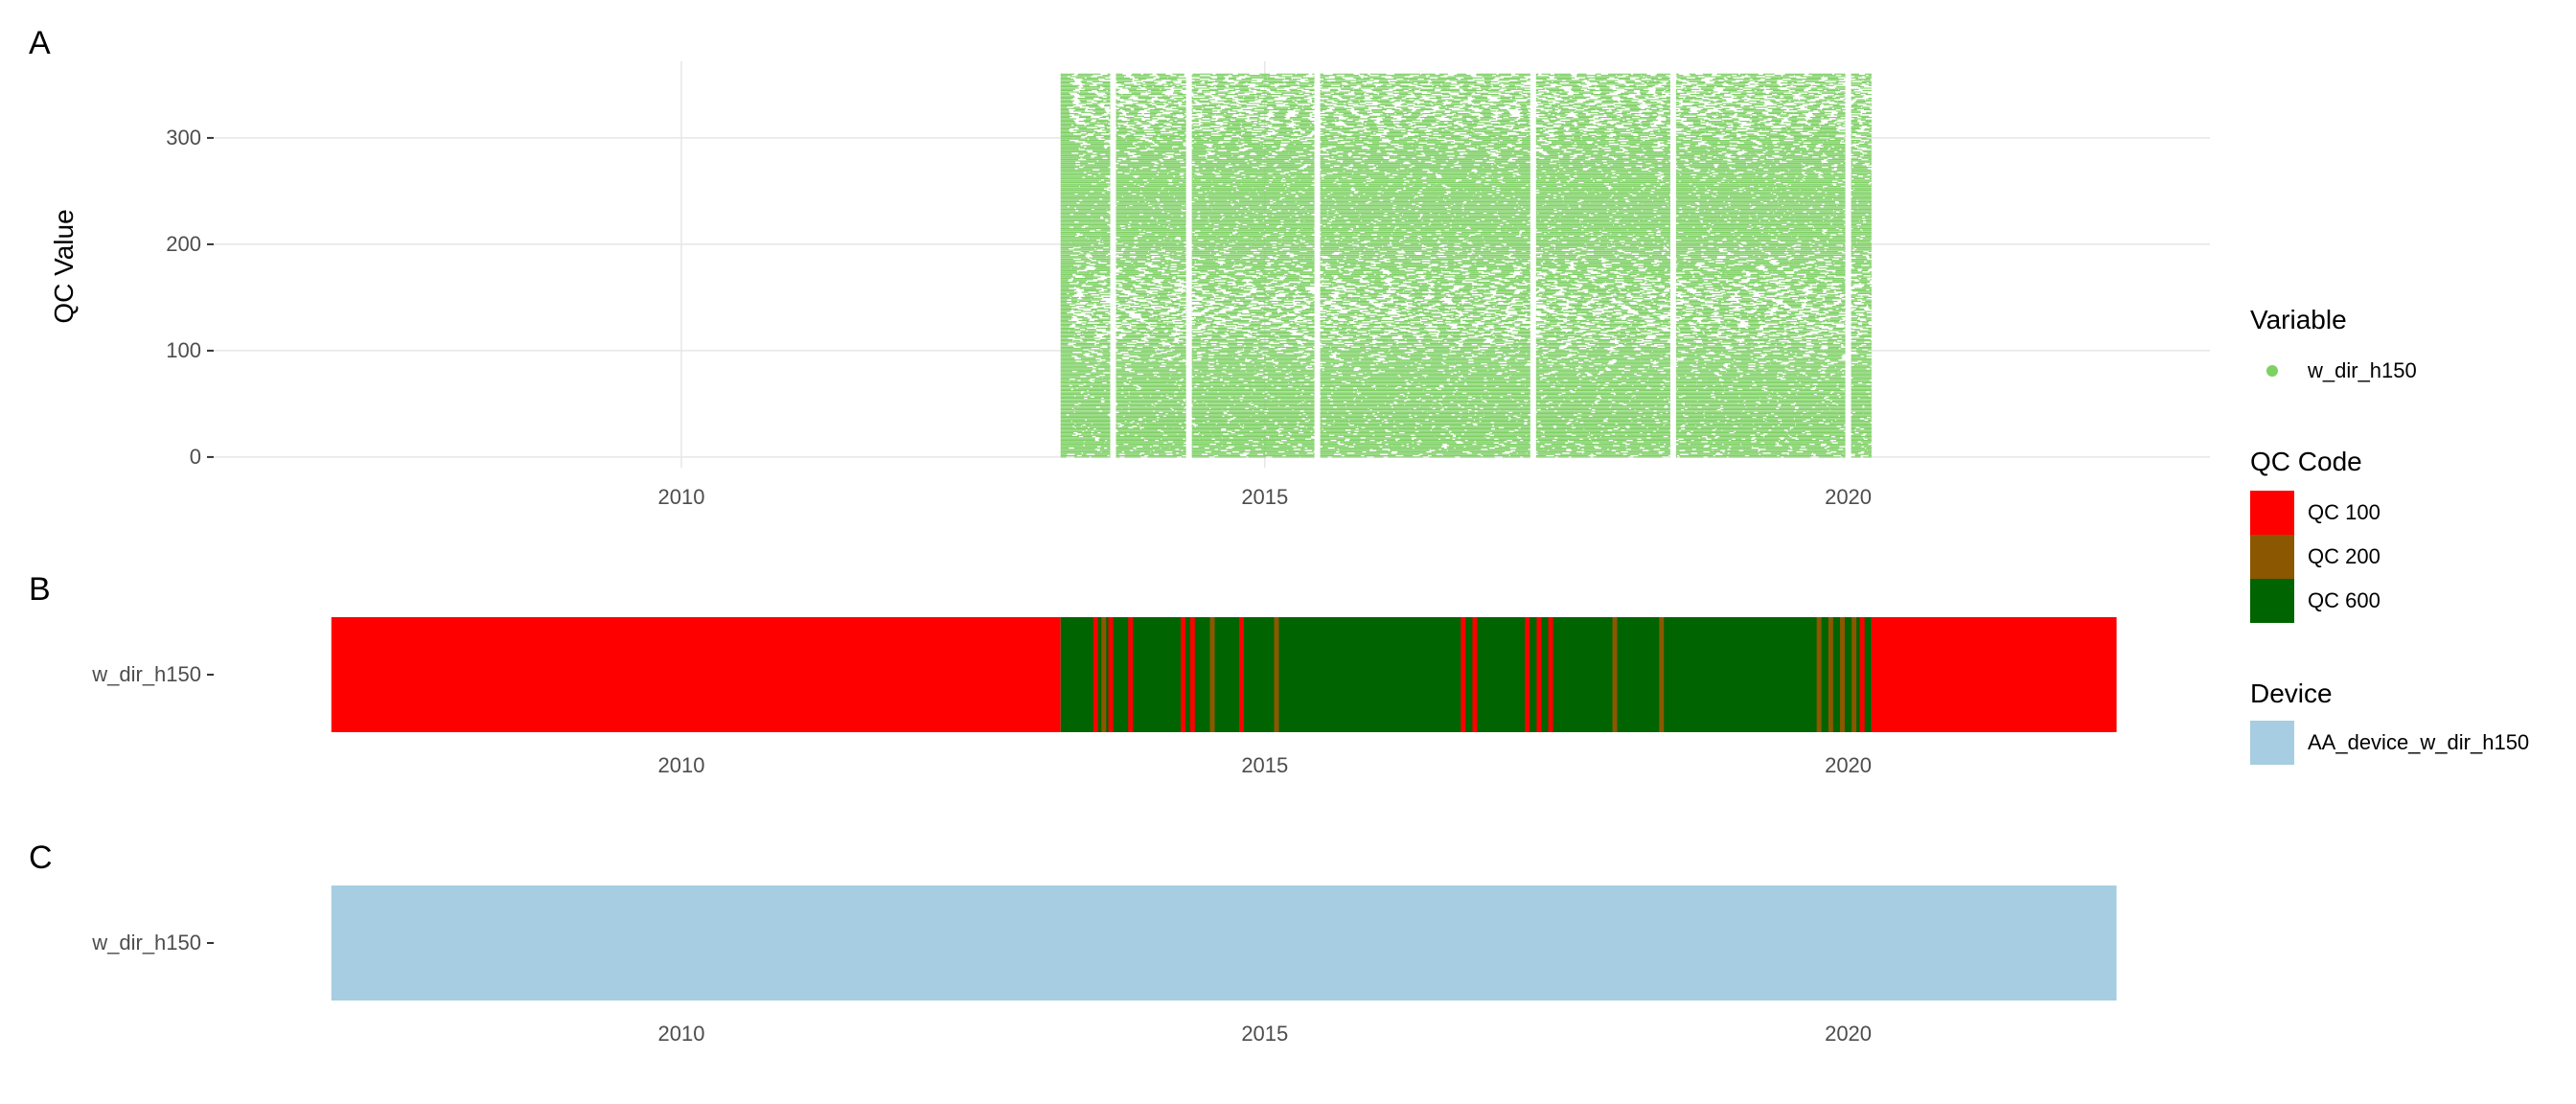 The image size is (2576, 1104). I want to click on y-tick-label: 300, so click(183, 138).